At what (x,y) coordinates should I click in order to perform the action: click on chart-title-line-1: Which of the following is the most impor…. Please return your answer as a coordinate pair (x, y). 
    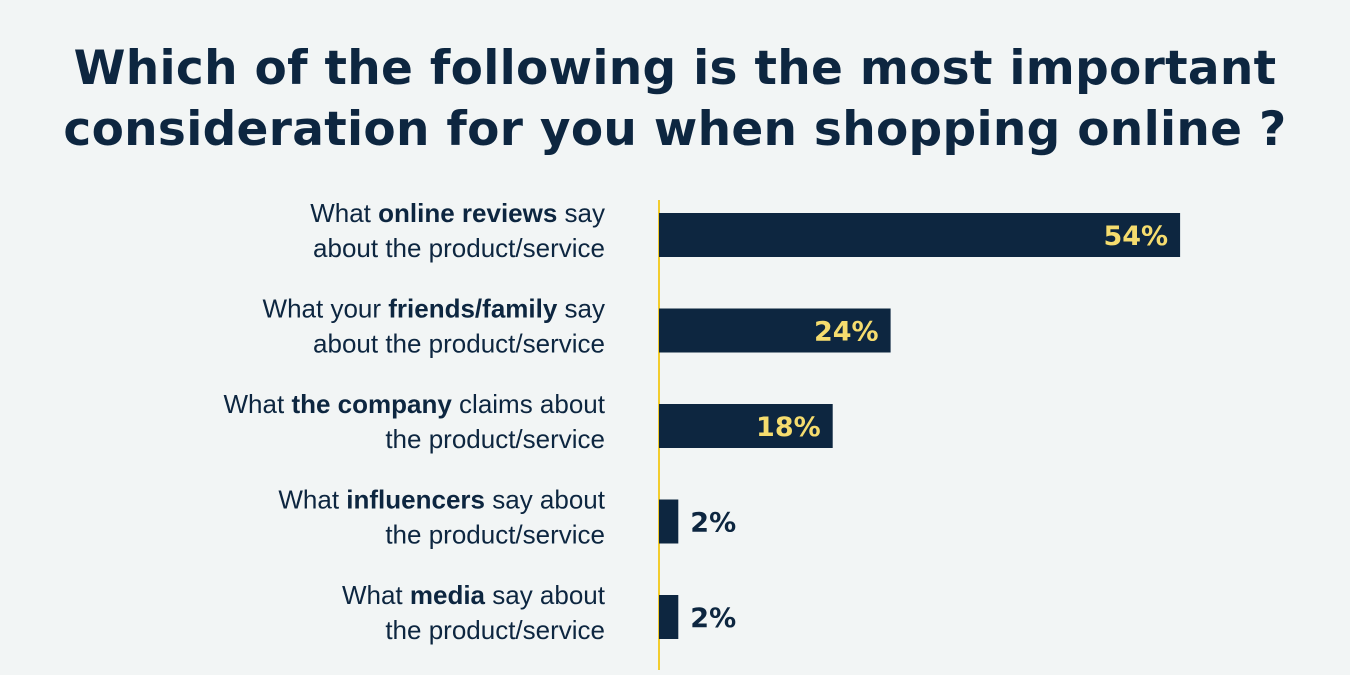
    Looking at the image, I should click on (675, 68).